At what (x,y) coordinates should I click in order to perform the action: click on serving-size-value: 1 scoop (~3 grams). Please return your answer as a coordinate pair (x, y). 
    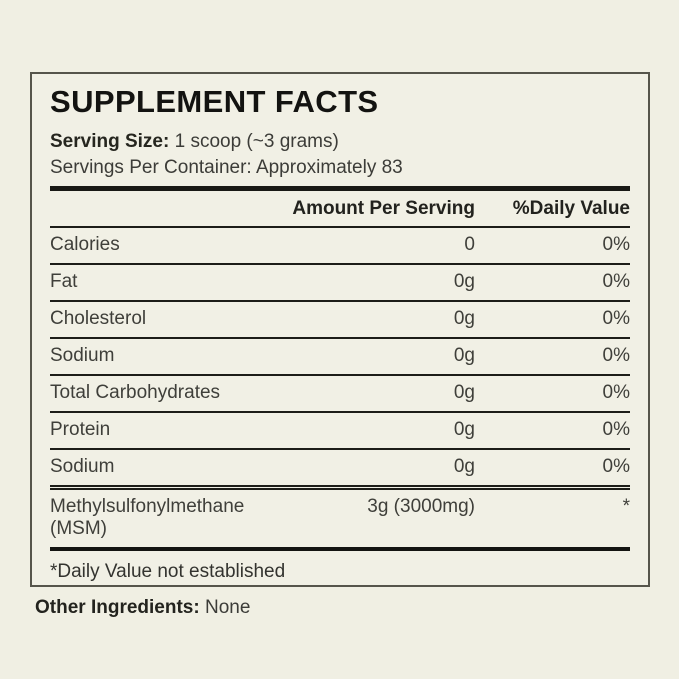
    Looking at the image, I should click on (254, 141).